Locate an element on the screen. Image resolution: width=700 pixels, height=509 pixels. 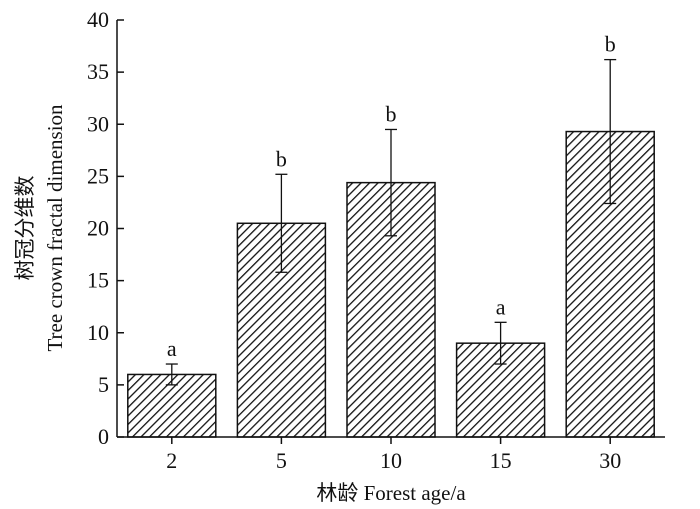
y-axis-label-chinese: 树冠分维数 is located at coordinates (25, 228).